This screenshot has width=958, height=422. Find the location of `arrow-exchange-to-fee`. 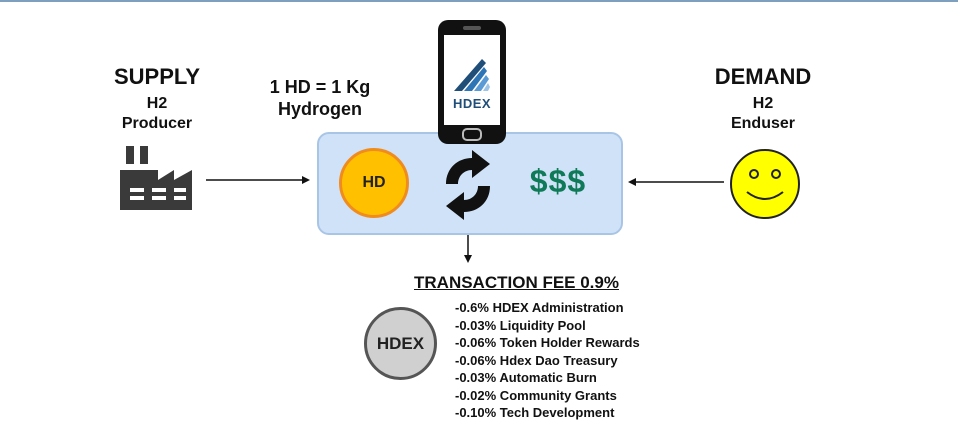

arrow-exchange-to-fee is located at coordinates (468, 249).